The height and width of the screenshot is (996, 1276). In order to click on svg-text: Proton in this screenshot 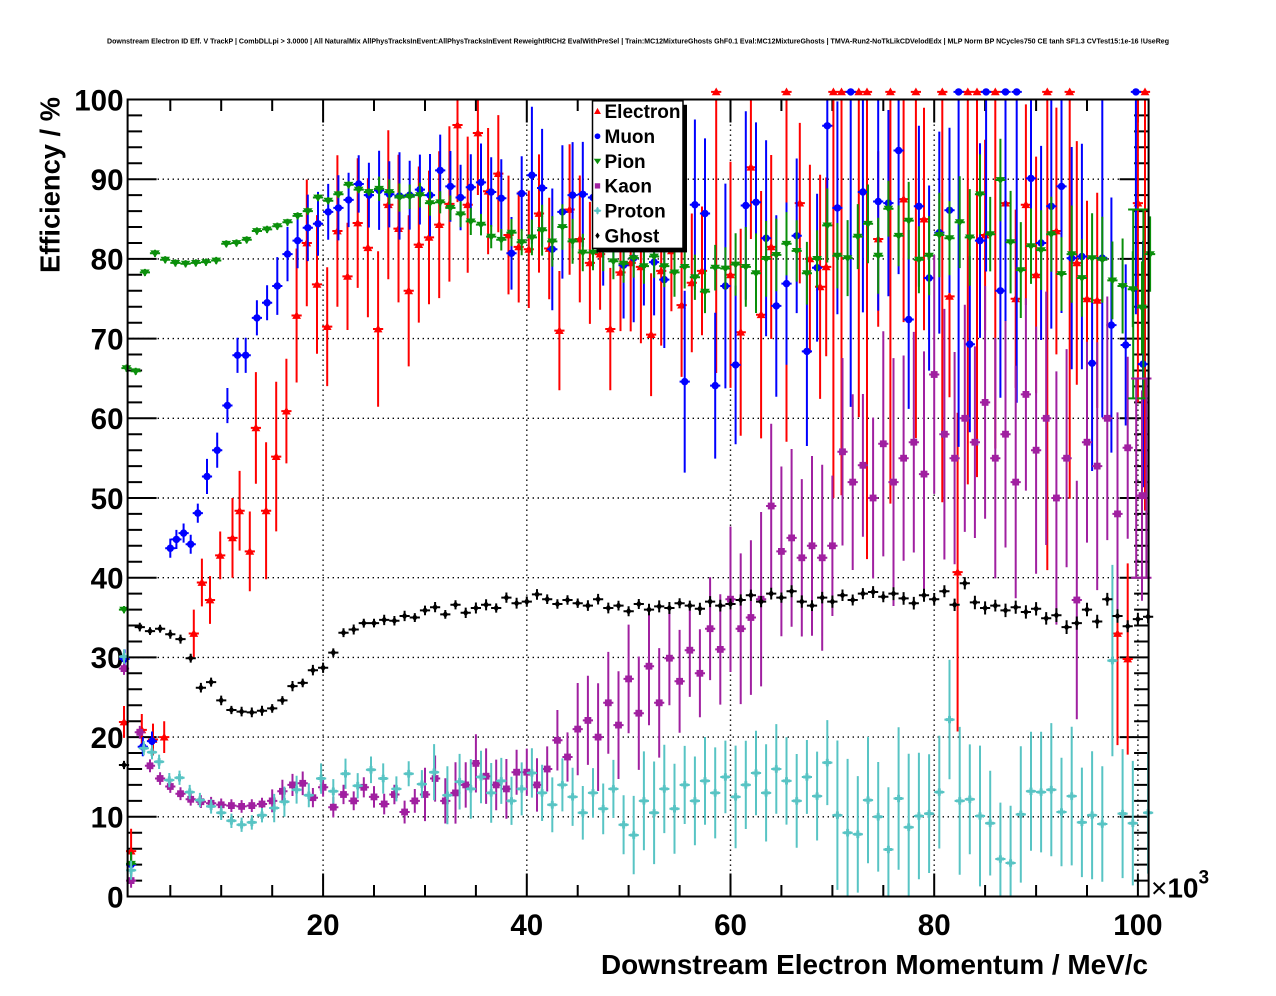, I will do `click(635, 212)`.